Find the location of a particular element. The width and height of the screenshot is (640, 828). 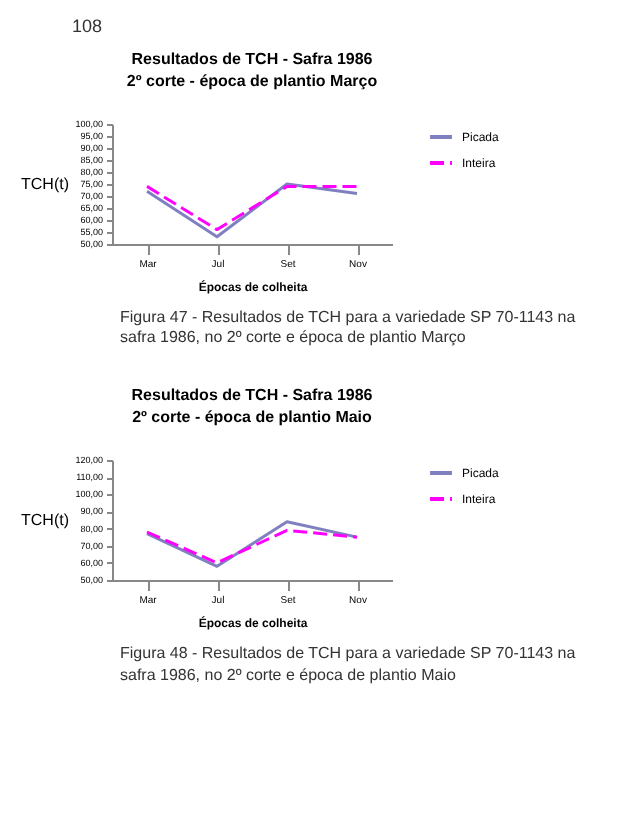

chart-subtitle: 2º corte - época de plantio Maio is located at coordinates (252, 417).